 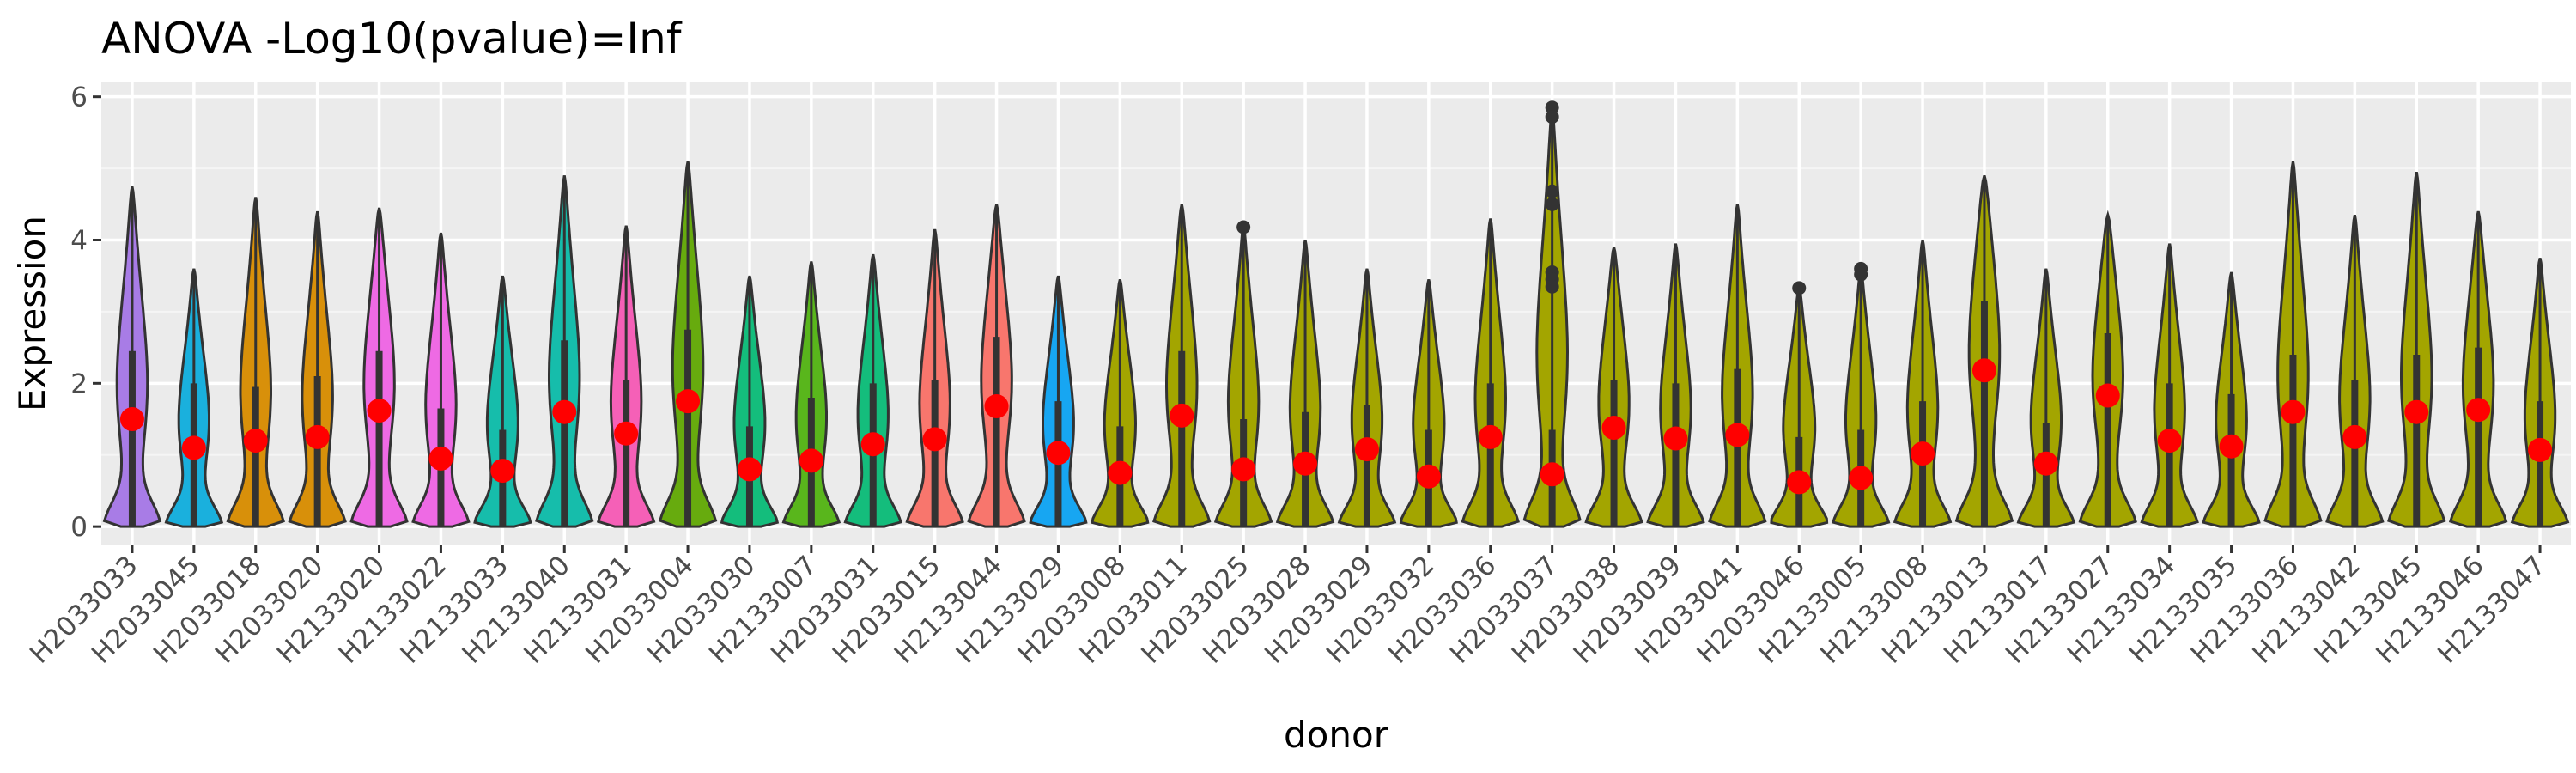 What do you see at coordinates (132, 419) in the screenshot?
I see `mean-point-H2033033` at bounding box center [132, 419].